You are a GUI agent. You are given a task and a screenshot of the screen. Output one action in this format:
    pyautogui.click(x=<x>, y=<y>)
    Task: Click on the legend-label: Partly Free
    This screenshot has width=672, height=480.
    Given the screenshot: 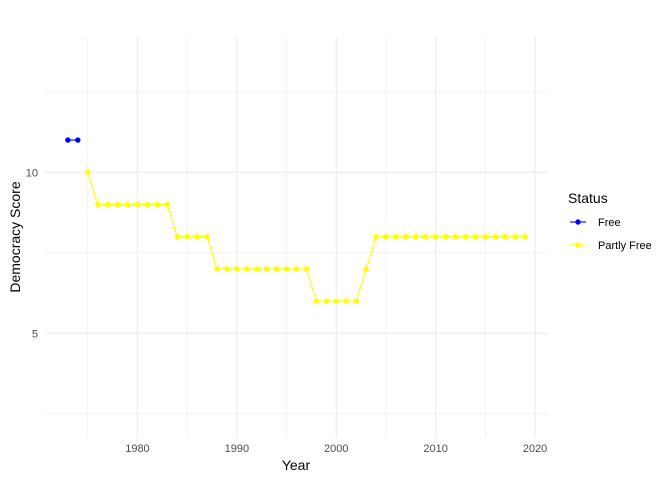 What is the action you would take?
    pyautogui.click(x=625, y=246)
    